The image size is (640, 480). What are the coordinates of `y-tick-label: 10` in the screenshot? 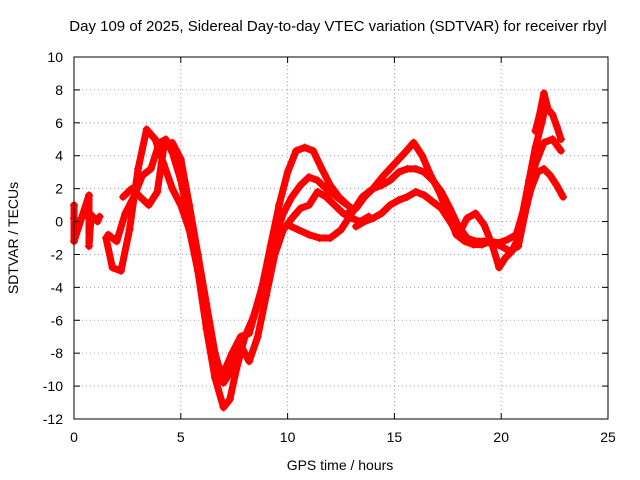 It's located at (55, 57).